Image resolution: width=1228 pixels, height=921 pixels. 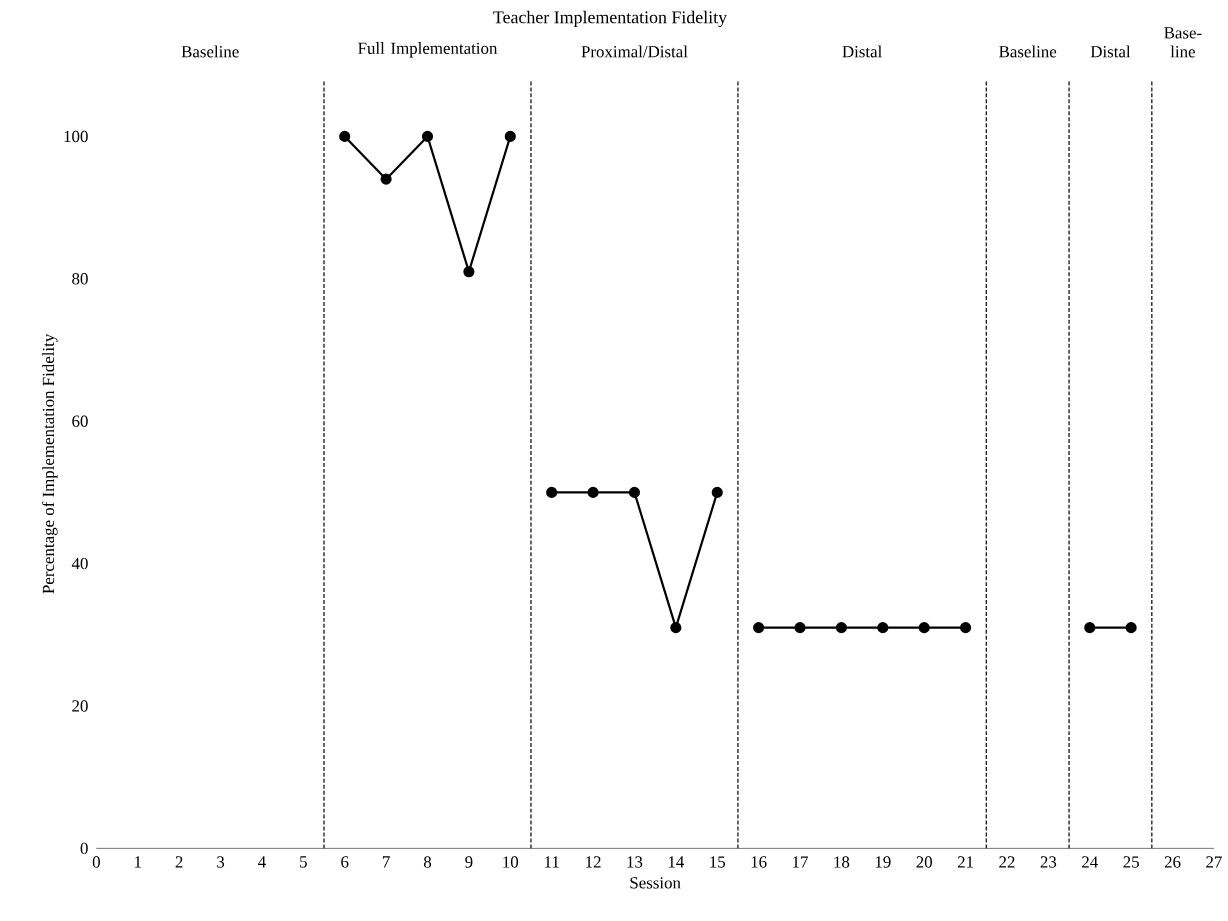 What do you see at coordinates (800, 862) in the screenshot?
I see `x-tick-label: 17` at bounding box center [800, 862].